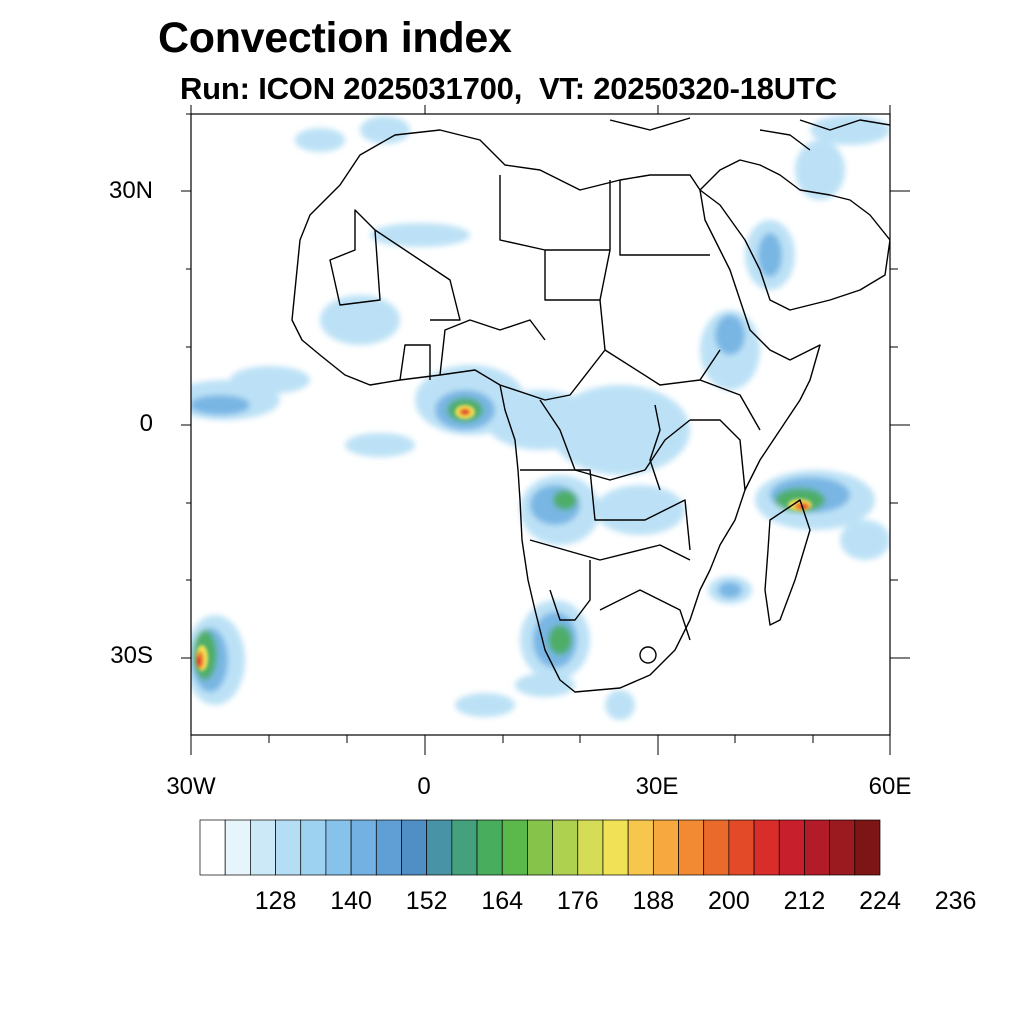  Describe the element at coordinates (426, 901) in the screenshot. I see `colorbar-tick-label: 152` at that location.